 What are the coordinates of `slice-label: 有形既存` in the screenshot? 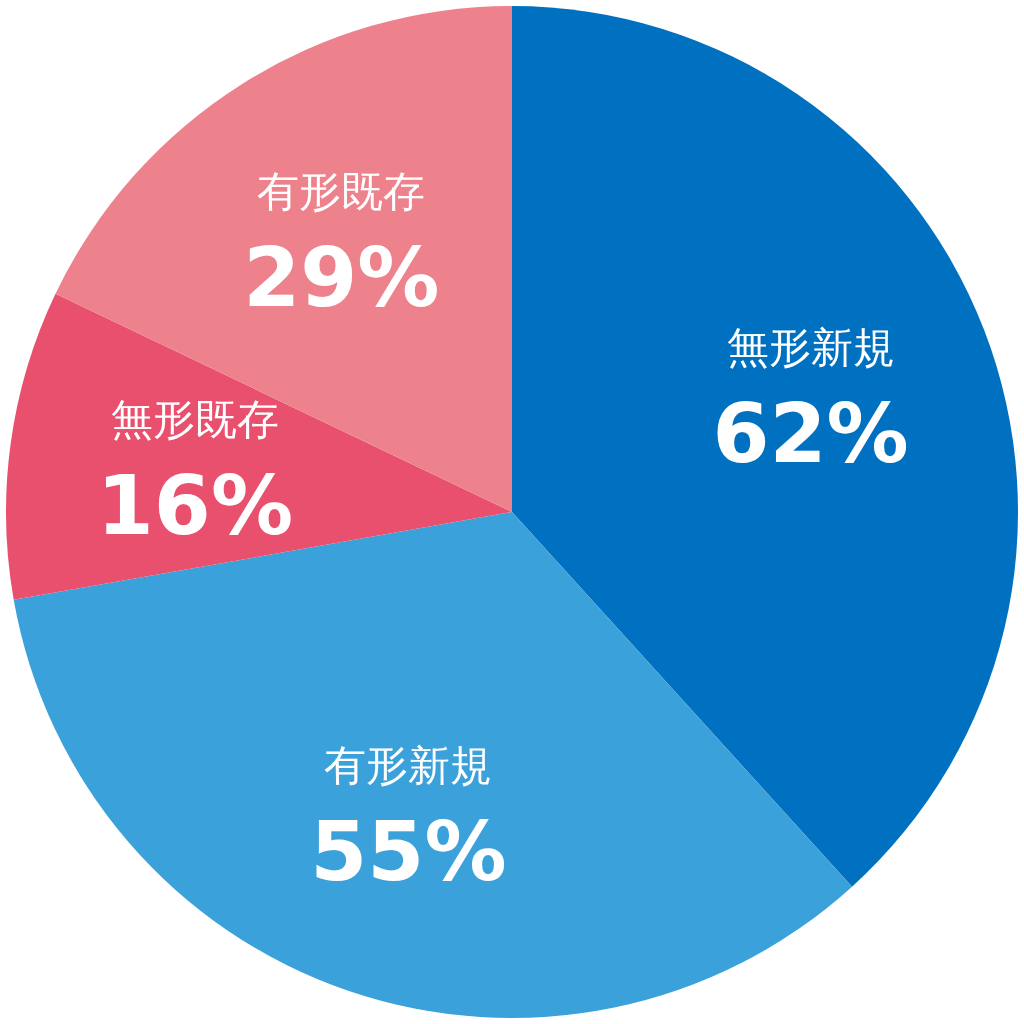 It's located at (341, 192).